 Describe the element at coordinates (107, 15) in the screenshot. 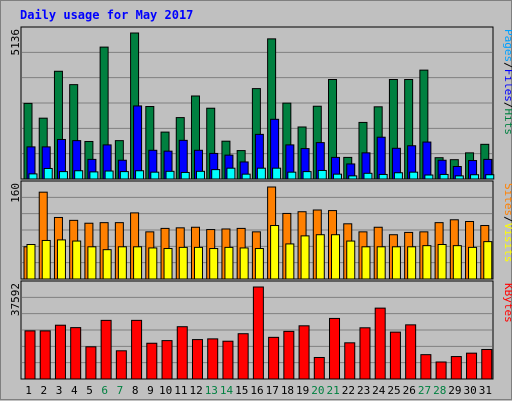

I see `chart-title: Daily usage for May 2017` at that location.